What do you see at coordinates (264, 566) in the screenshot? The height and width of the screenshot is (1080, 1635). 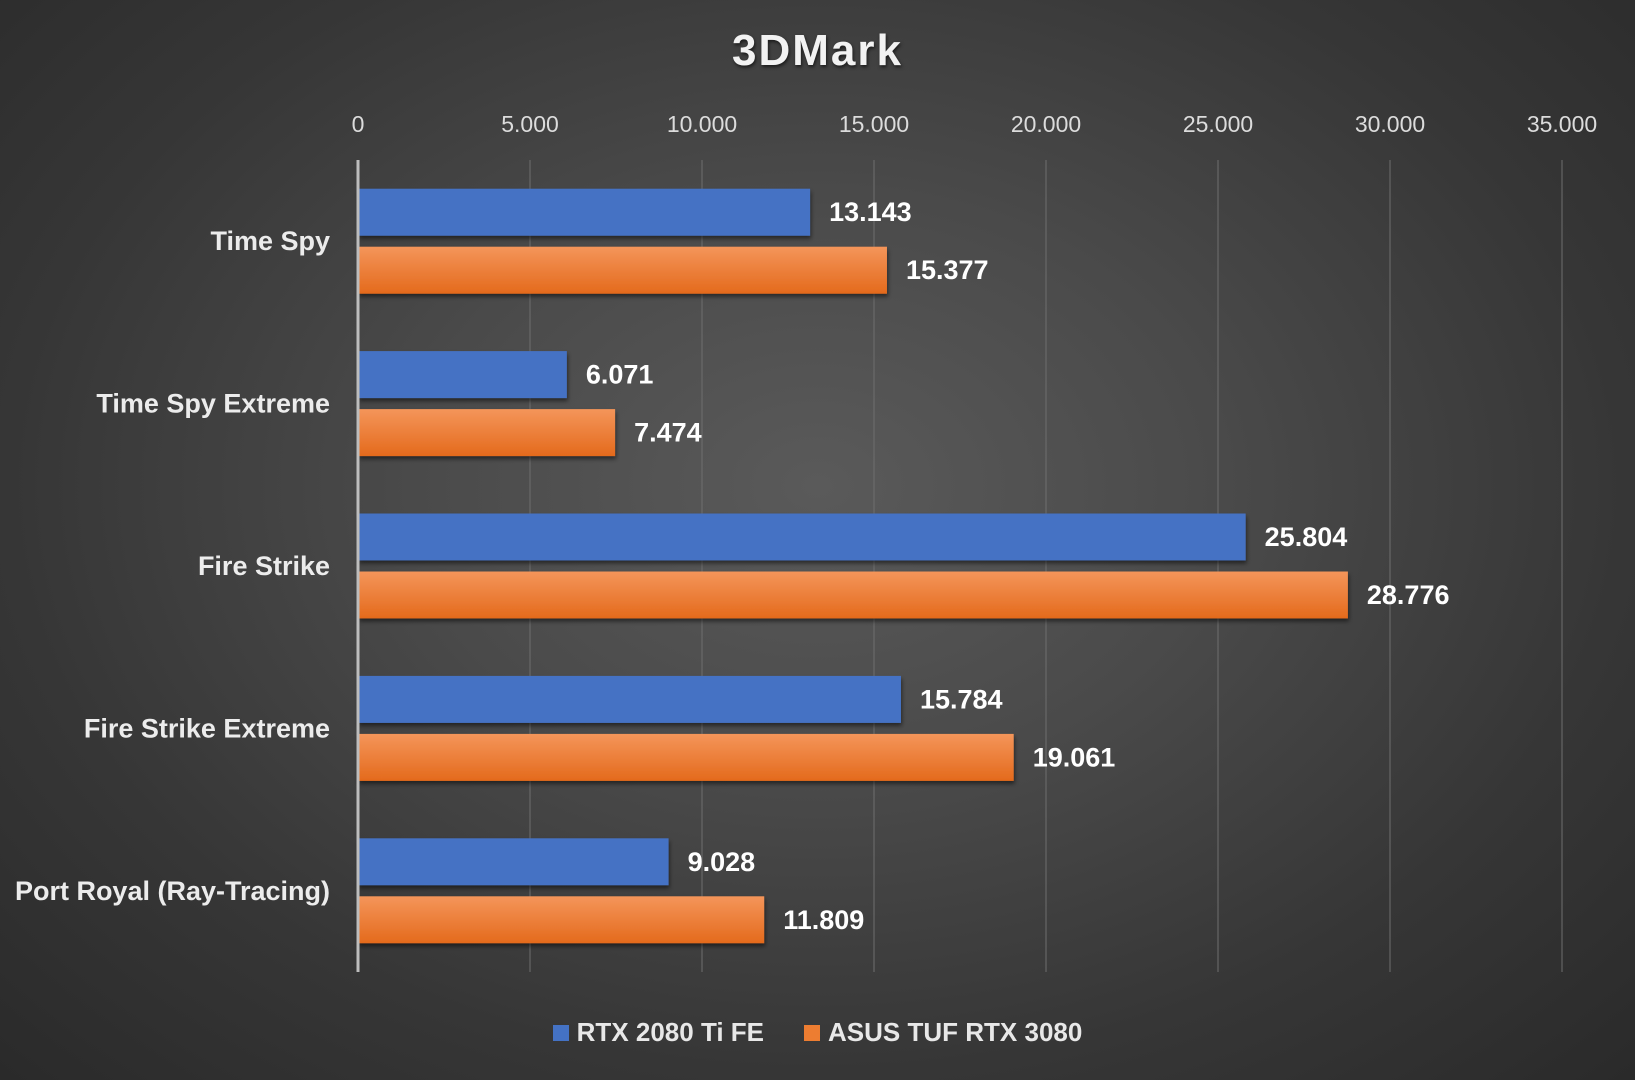 I see `category-label: Fire Strike` at bounding box center [264, 566].